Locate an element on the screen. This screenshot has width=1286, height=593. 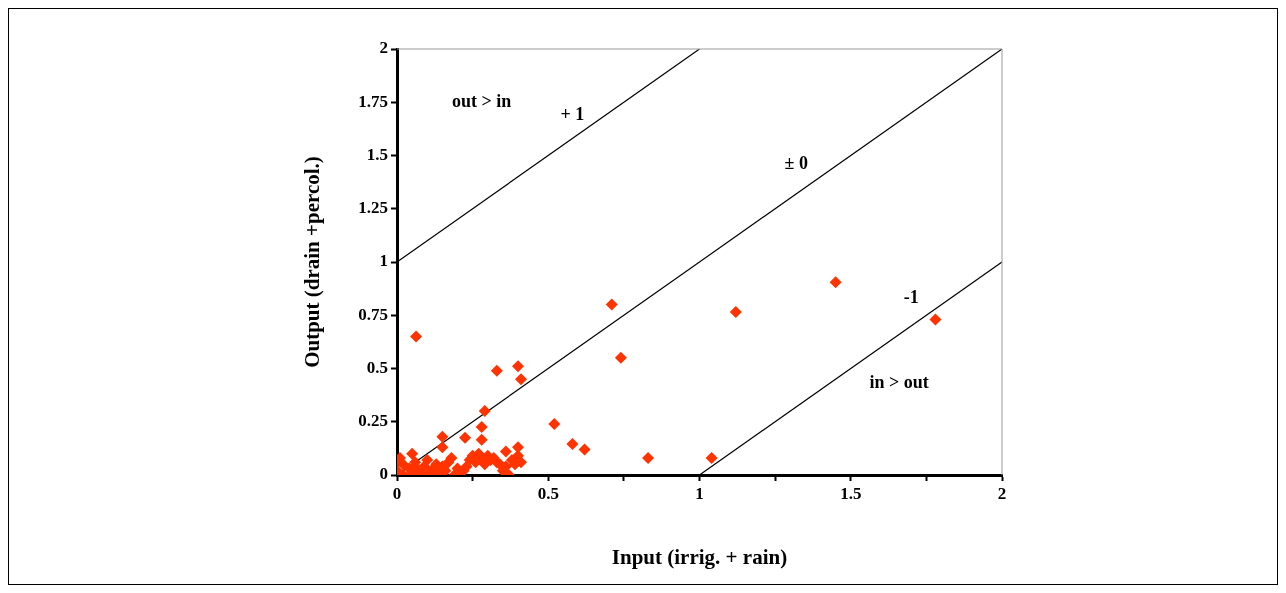
x-tick-label: 0 is located at coordinates (397, 493).